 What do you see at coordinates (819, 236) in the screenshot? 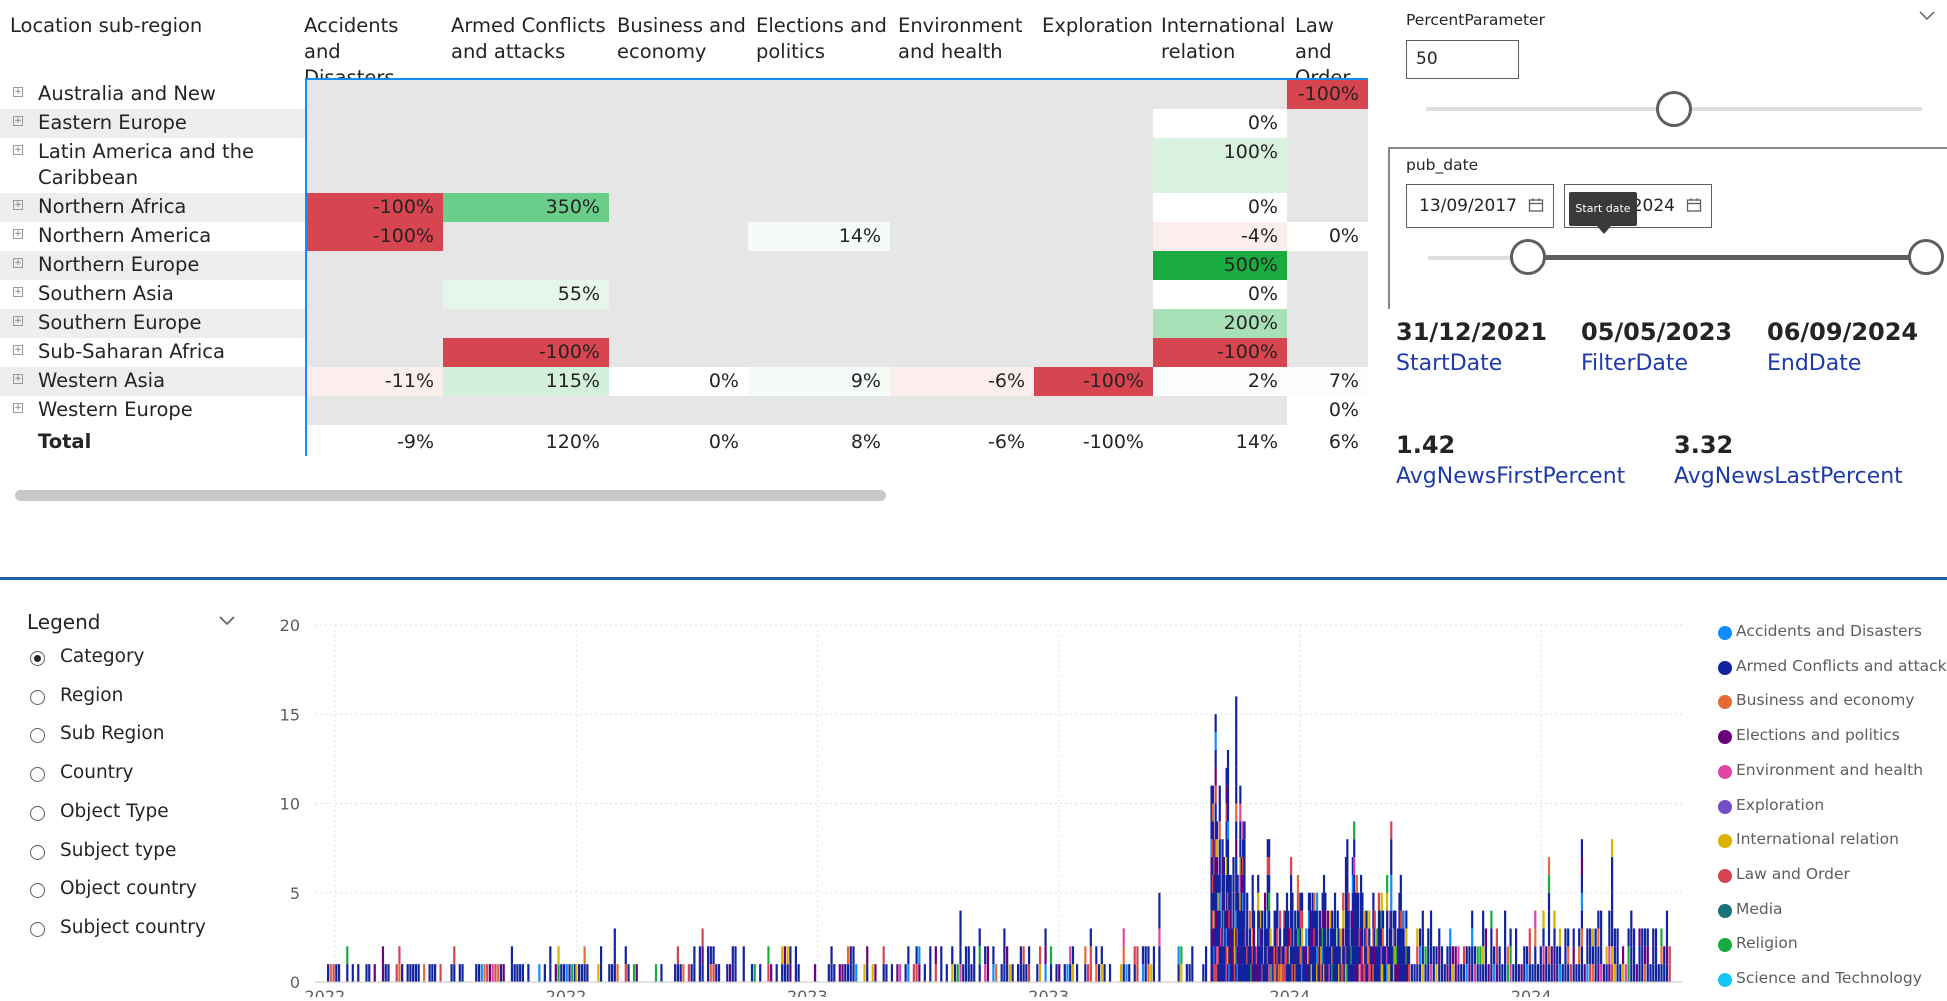
I see `matrix-cell: 14%` at bounding box center [819, 236].